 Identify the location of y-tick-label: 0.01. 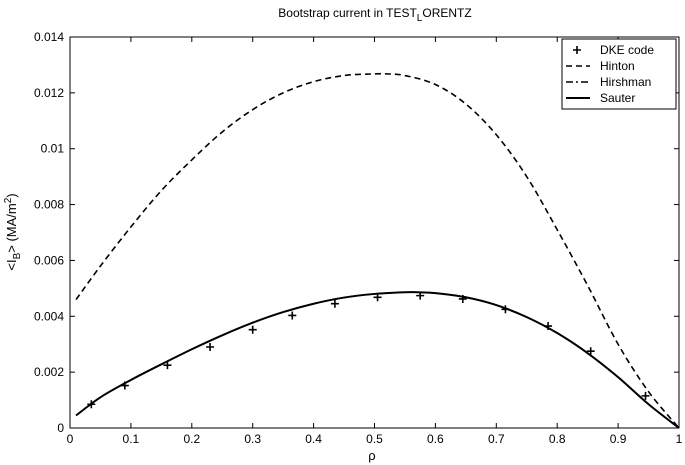
(53, 149).